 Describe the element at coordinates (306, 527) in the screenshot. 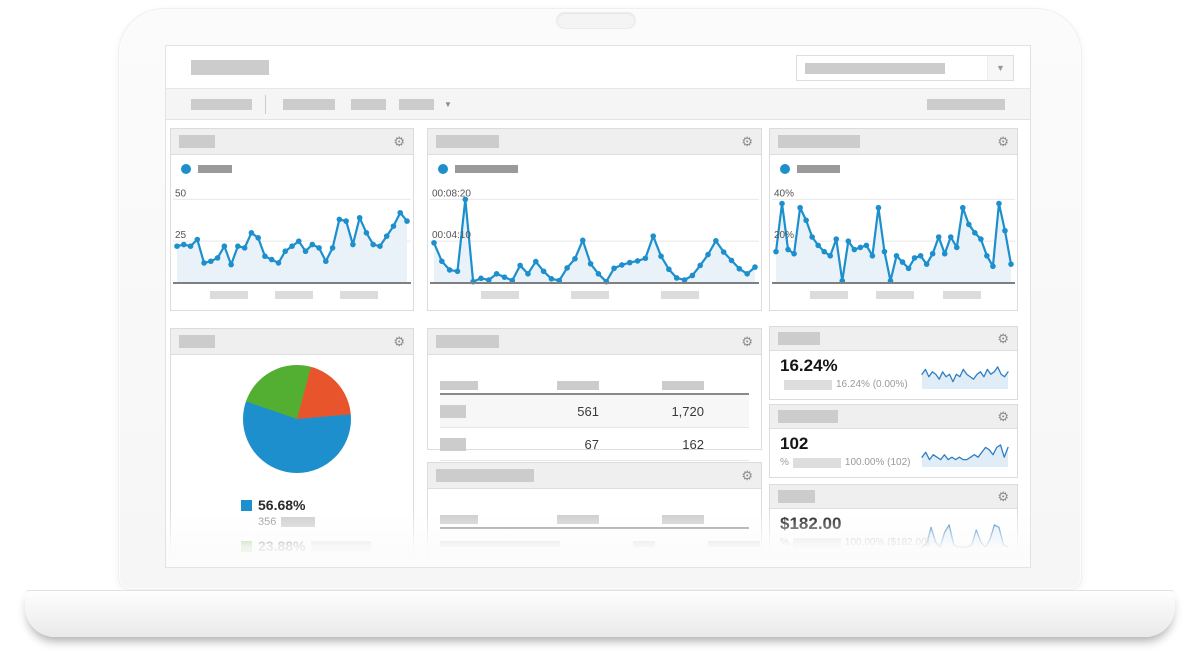

I see `pie-legend: 56.68% 356 23.88%` at that location.